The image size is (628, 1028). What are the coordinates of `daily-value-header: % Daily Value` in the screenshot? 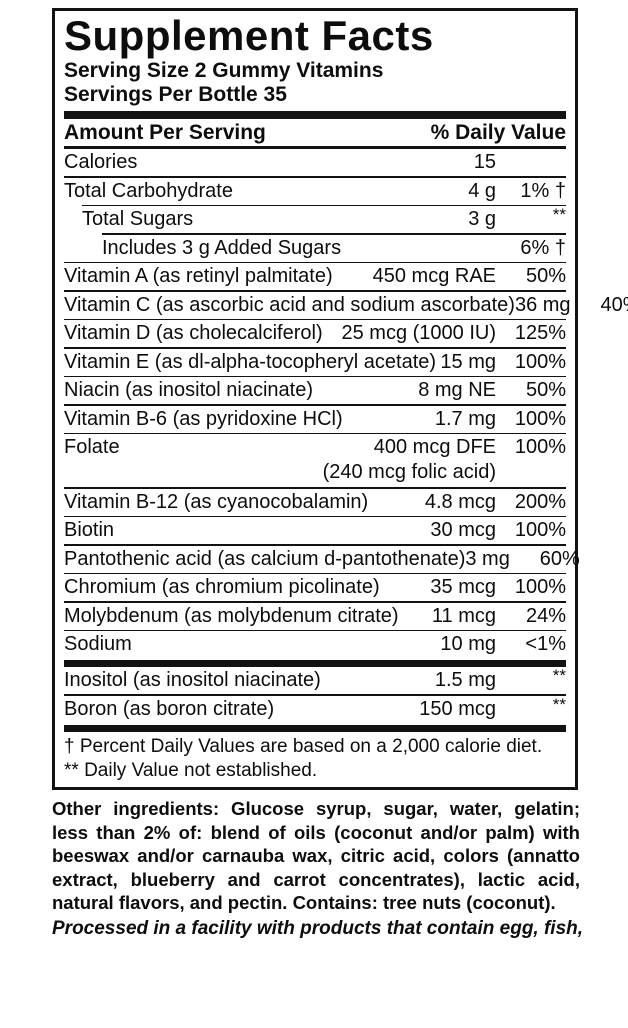 It's located at (498, 132).